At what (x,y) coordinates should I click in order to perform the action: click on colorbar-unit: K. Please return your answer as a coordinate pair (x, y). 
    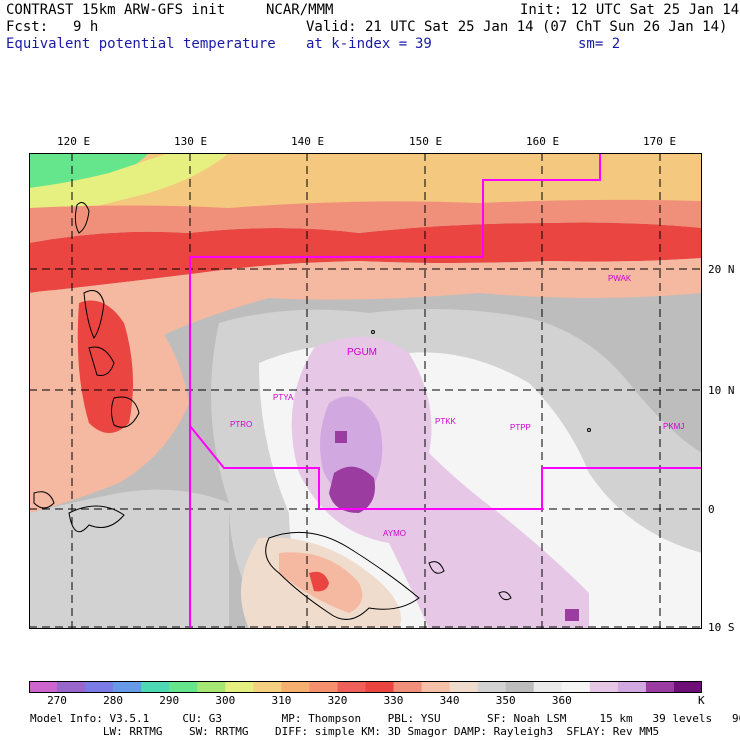
    Looking at the image, I should click on (701, 700).